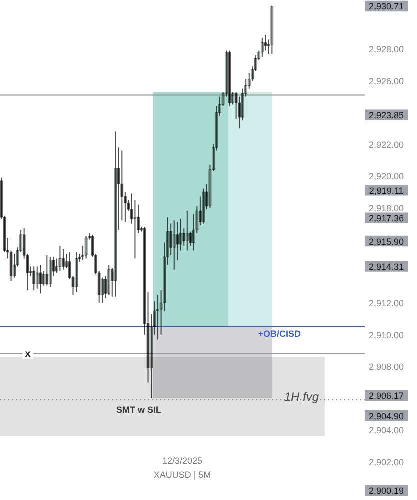  I want to click on y2-tick-label: 2,914.31, so click(386, 267).